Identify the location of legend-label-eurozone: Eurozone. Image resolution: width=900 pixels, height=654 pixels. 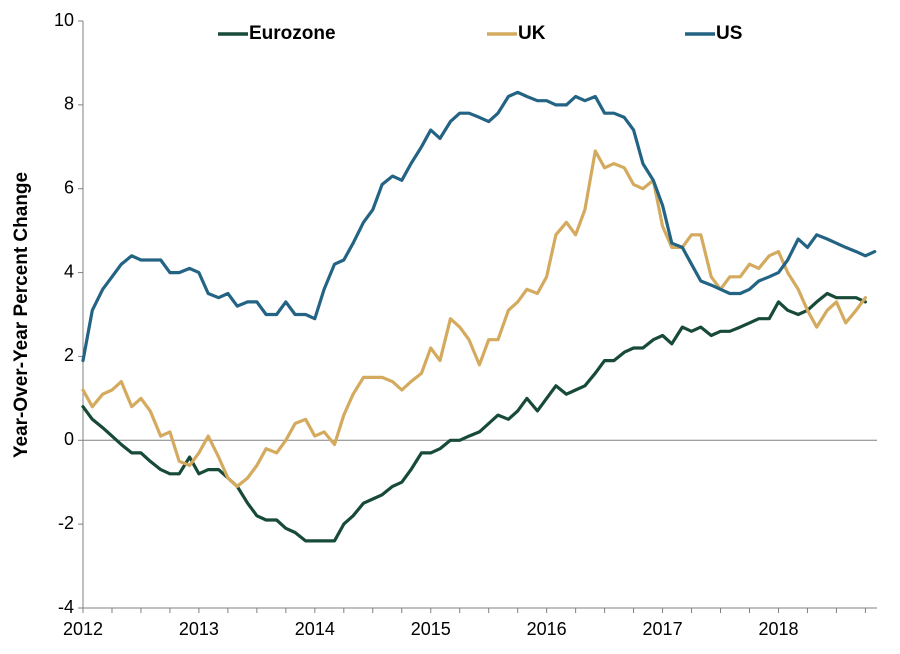
(292, 33).